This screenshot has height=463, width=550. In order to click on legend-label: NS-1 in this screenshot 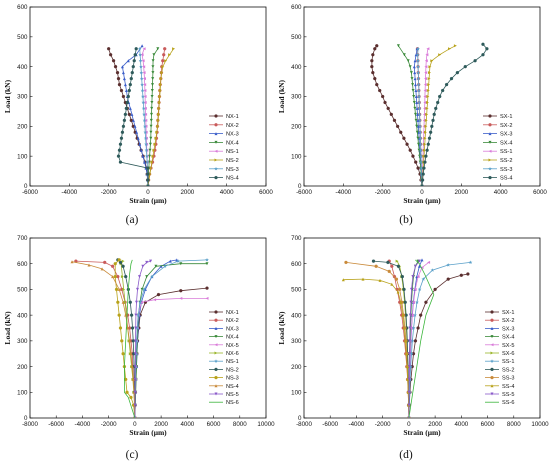, I will do `click(232, 152)`.